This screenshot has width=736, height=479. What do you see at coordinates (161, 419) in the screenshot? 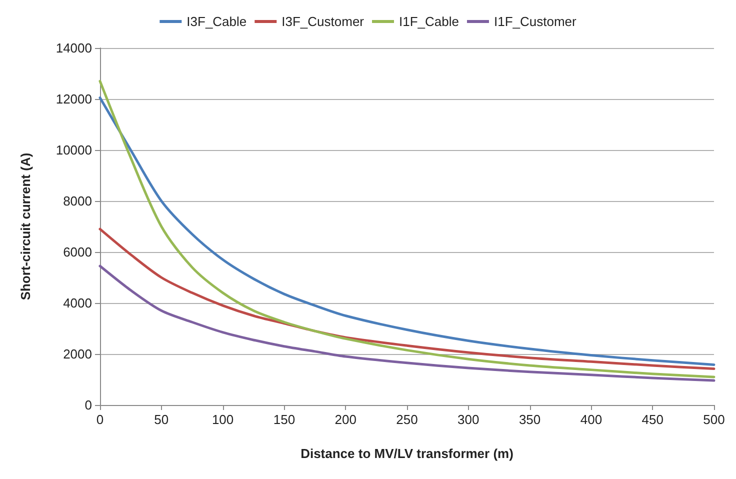
I see `x-tick-label: 50` at bounding box center [161, 419].